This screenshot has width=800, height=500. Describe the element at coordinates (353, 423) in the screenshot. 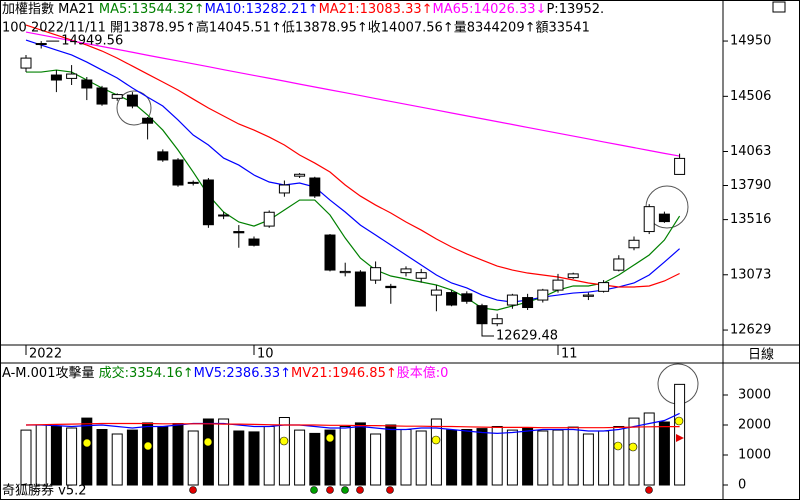

I see `average-line` at that location.